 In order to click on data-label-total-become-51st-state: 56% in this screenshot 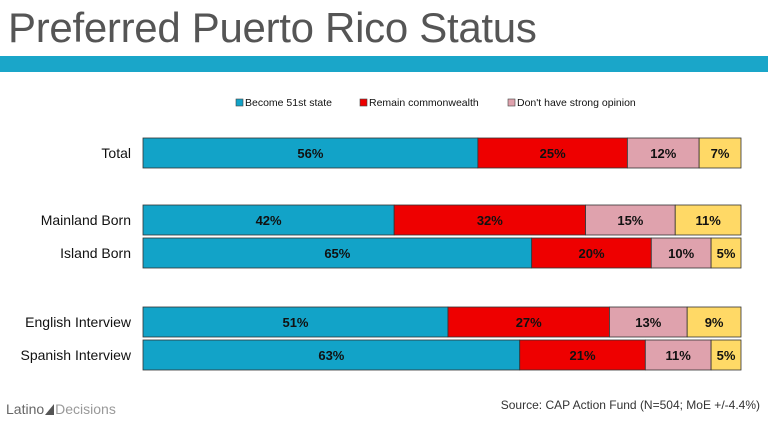, I will do `click(310, 153)`.